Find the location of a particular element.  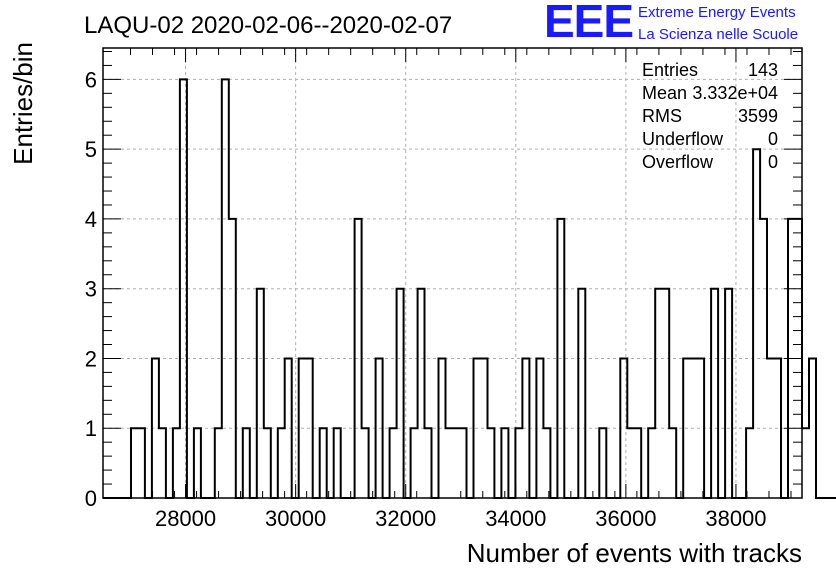

x-axis-label: Number of events with tracks is located at coordinates (634, 553).